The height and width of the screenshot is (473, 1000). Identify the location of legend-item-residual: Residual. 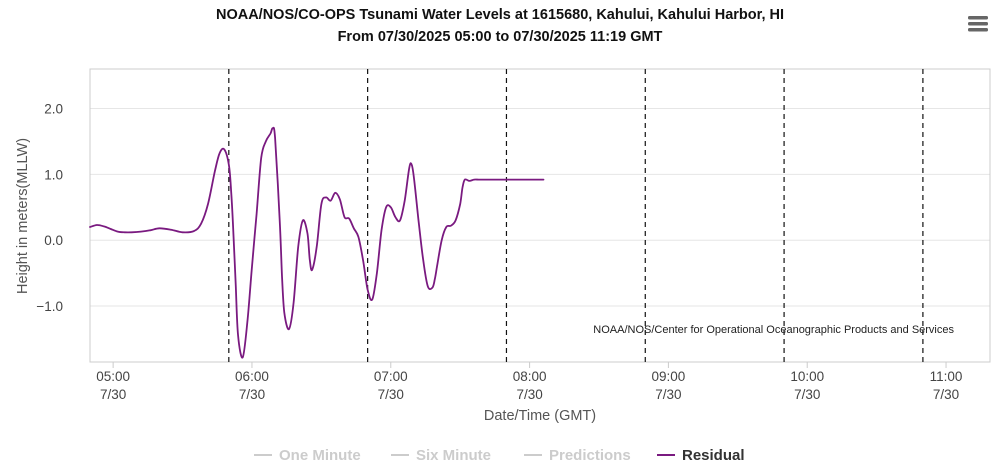
(701, 455).